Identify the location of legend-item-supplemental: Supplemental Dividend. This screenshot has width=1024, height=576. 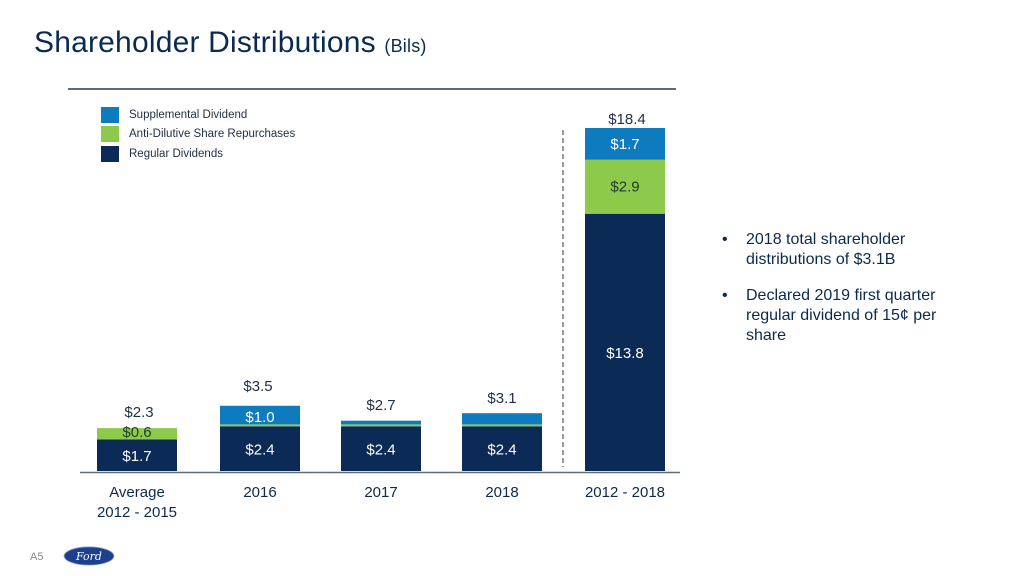
(198, 114).